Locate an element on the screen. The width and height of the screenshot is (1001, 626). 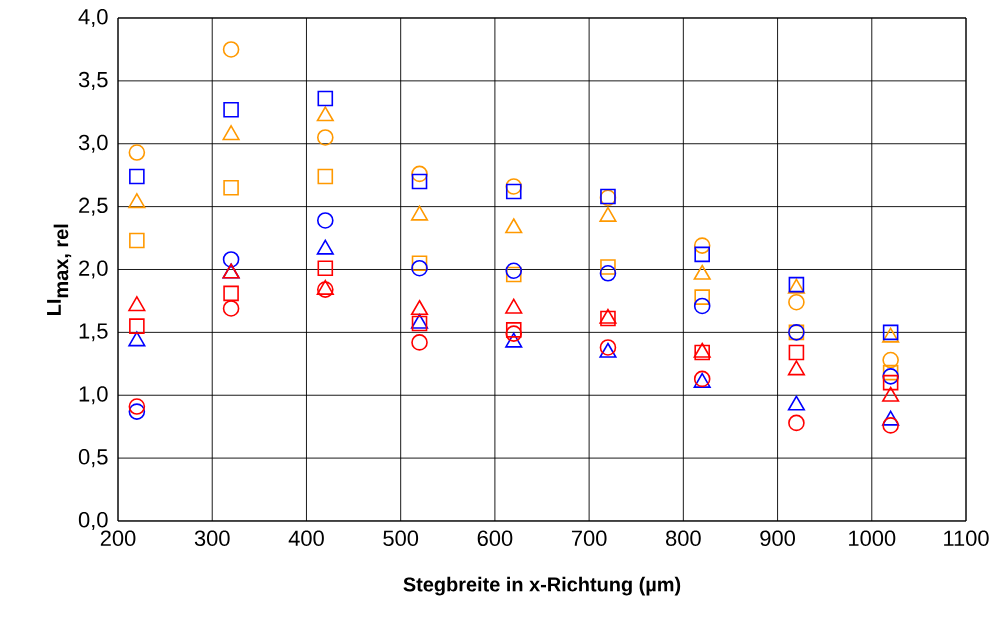
x-tick-label: 500 is located at coordinates (401, 538).